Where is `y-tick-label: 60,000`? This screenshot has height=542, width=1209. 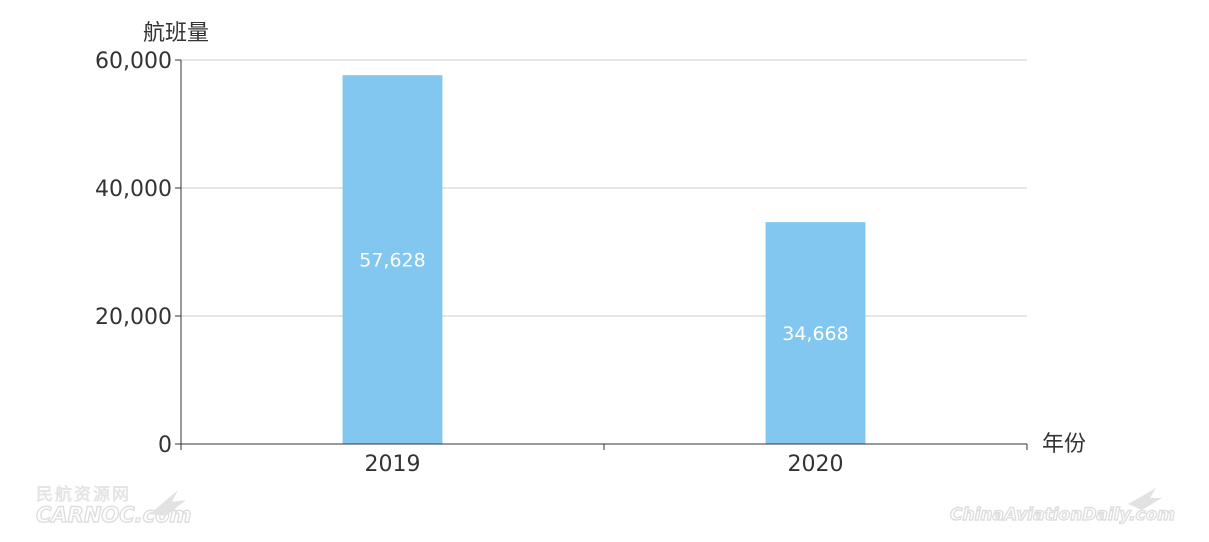
y-tick-label: 60,000 is located at coordinates (133, 61).